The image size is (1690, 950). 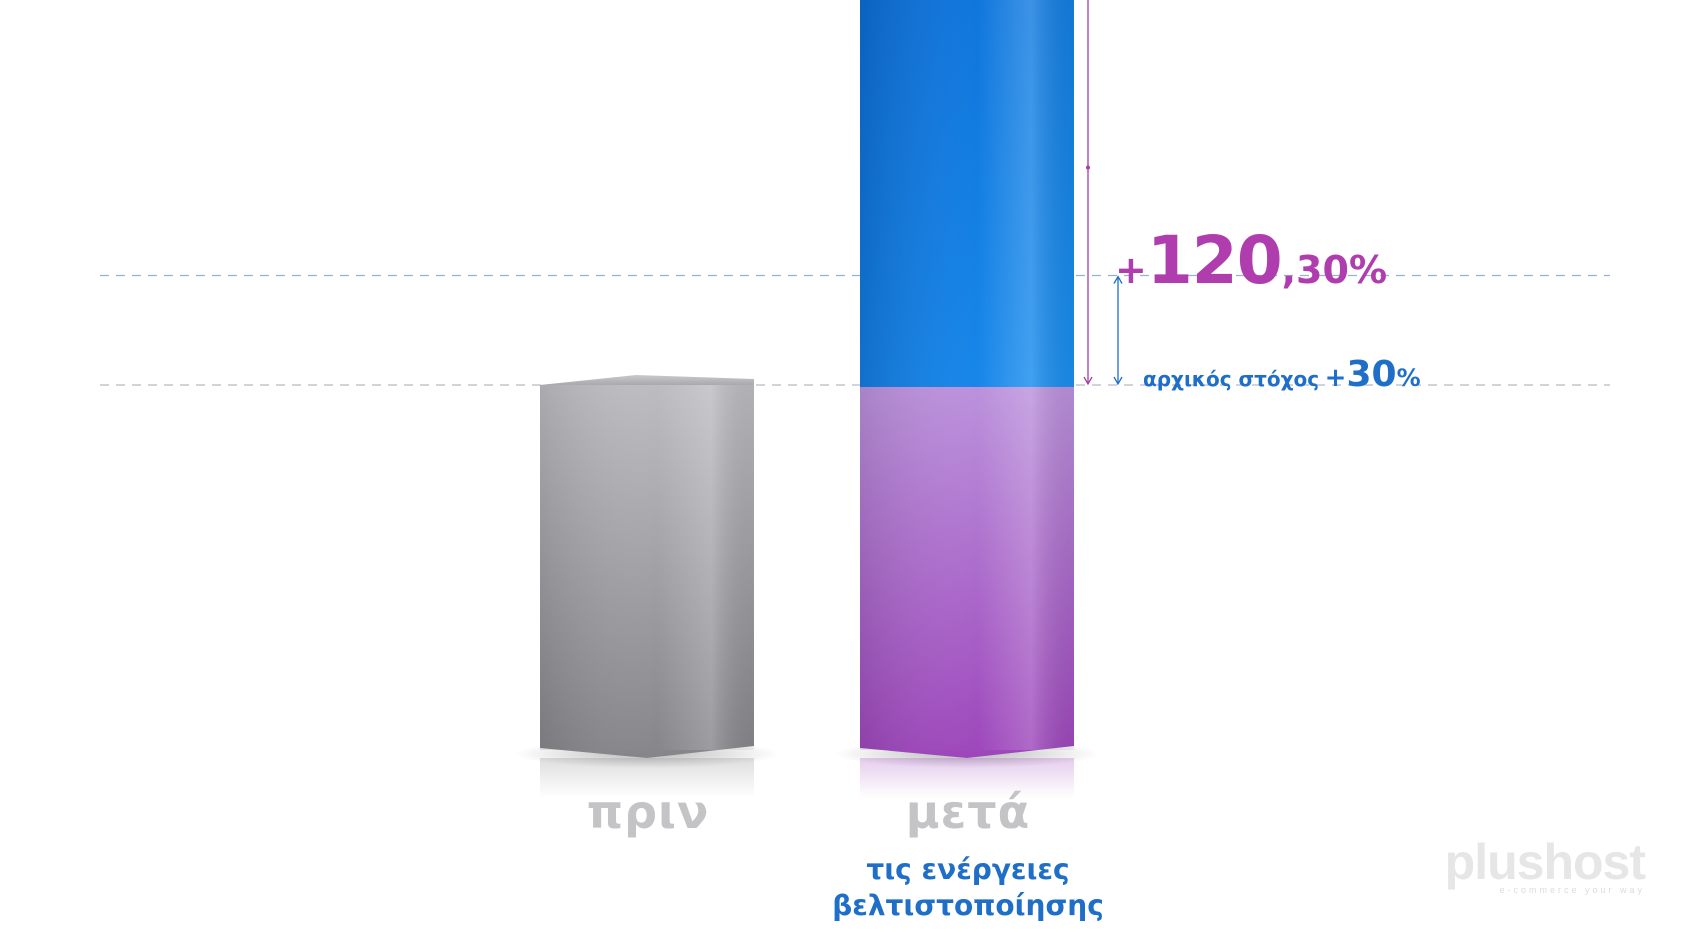 I want to click on goal-arrow-head-bottom, so click(x=1118, y=381).